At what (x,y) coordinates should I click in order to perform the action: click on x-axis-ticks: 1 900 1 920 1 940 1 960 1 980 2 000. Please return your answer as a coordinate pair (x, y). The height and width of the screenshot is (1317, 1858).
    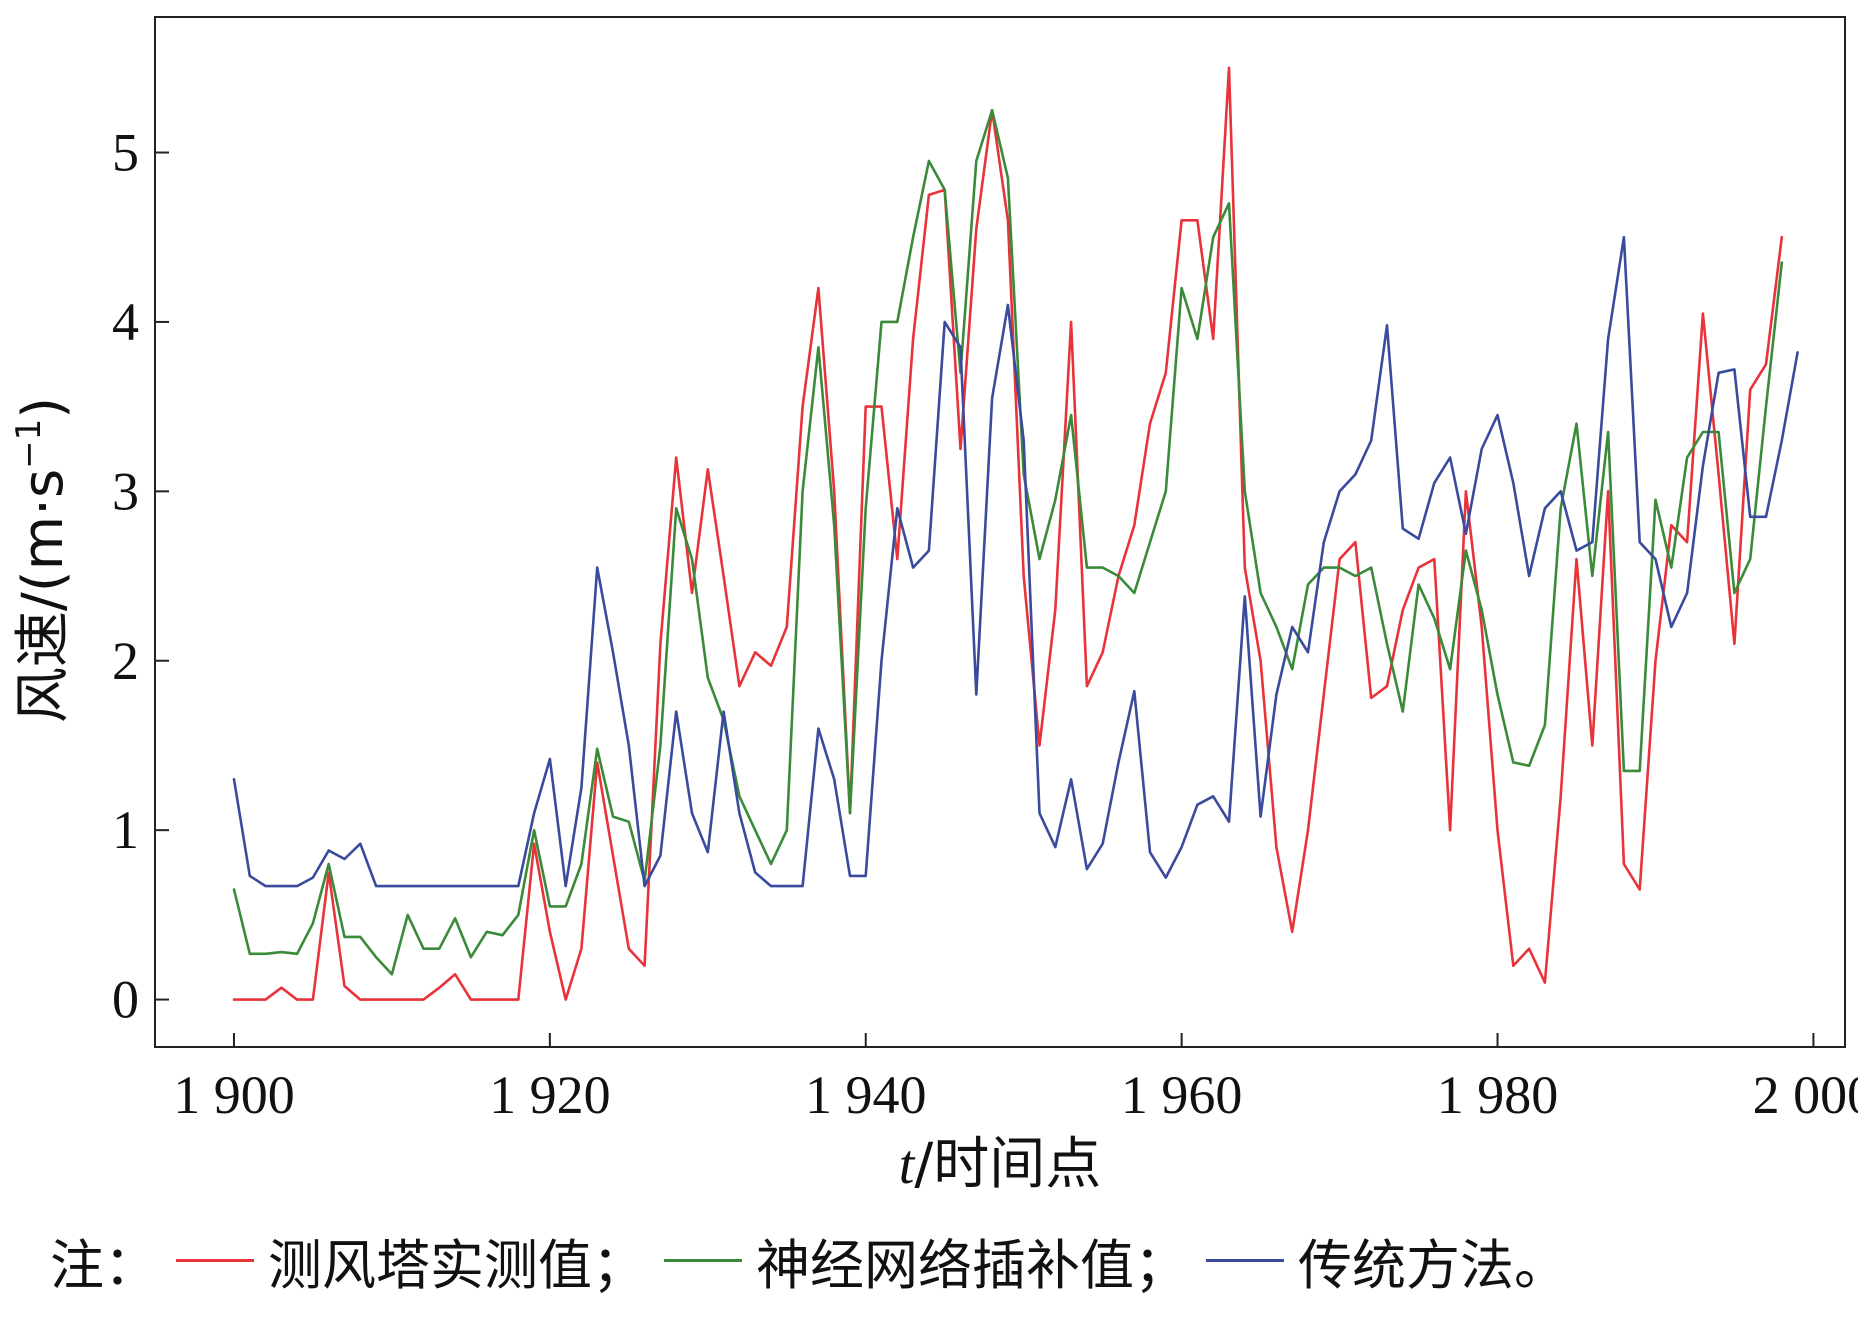
    Looking at the image, I should click on (1015, 1079).